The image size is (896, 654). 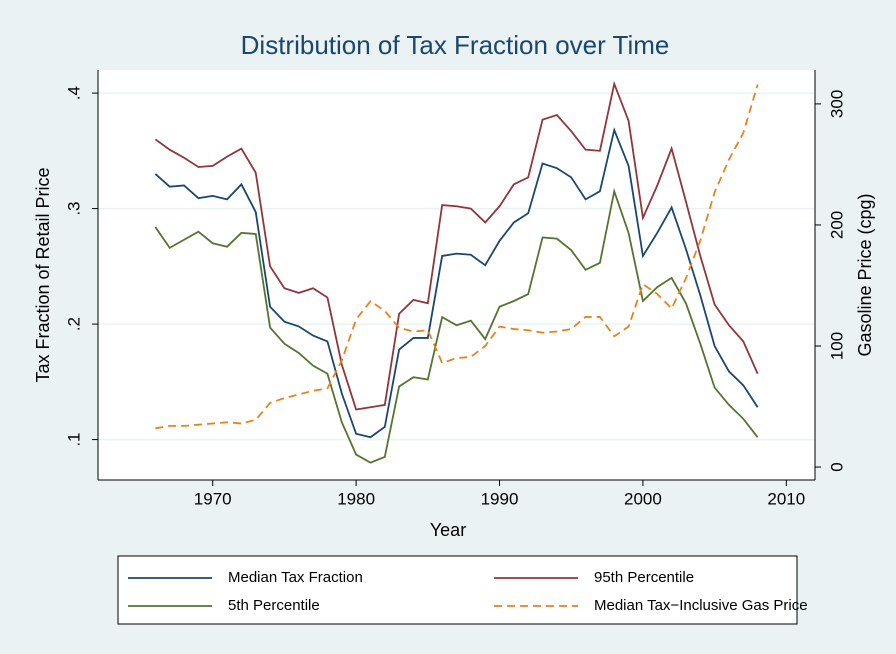 I want to click on y2-axis-label: Gasoline Price (cpg), so click(x=865, y=274).